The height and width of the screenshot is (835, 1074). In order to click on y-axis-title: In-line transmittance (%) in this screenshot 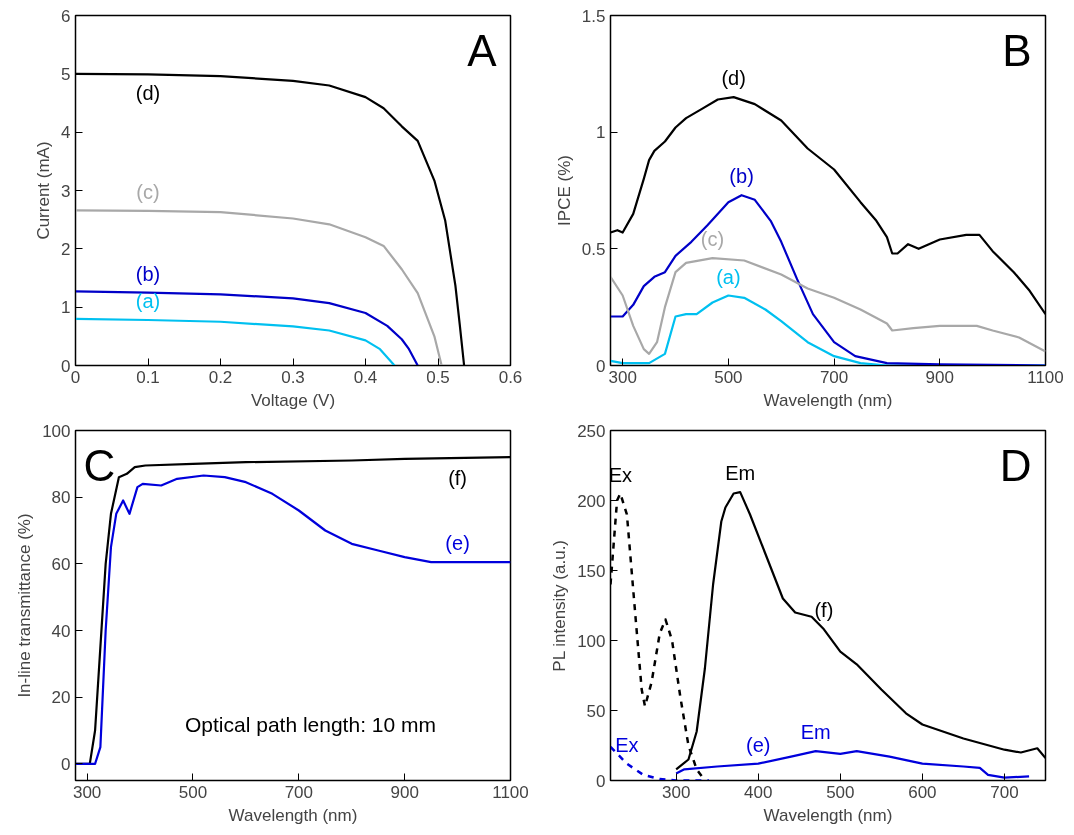, I will do `click(25, 605)`.